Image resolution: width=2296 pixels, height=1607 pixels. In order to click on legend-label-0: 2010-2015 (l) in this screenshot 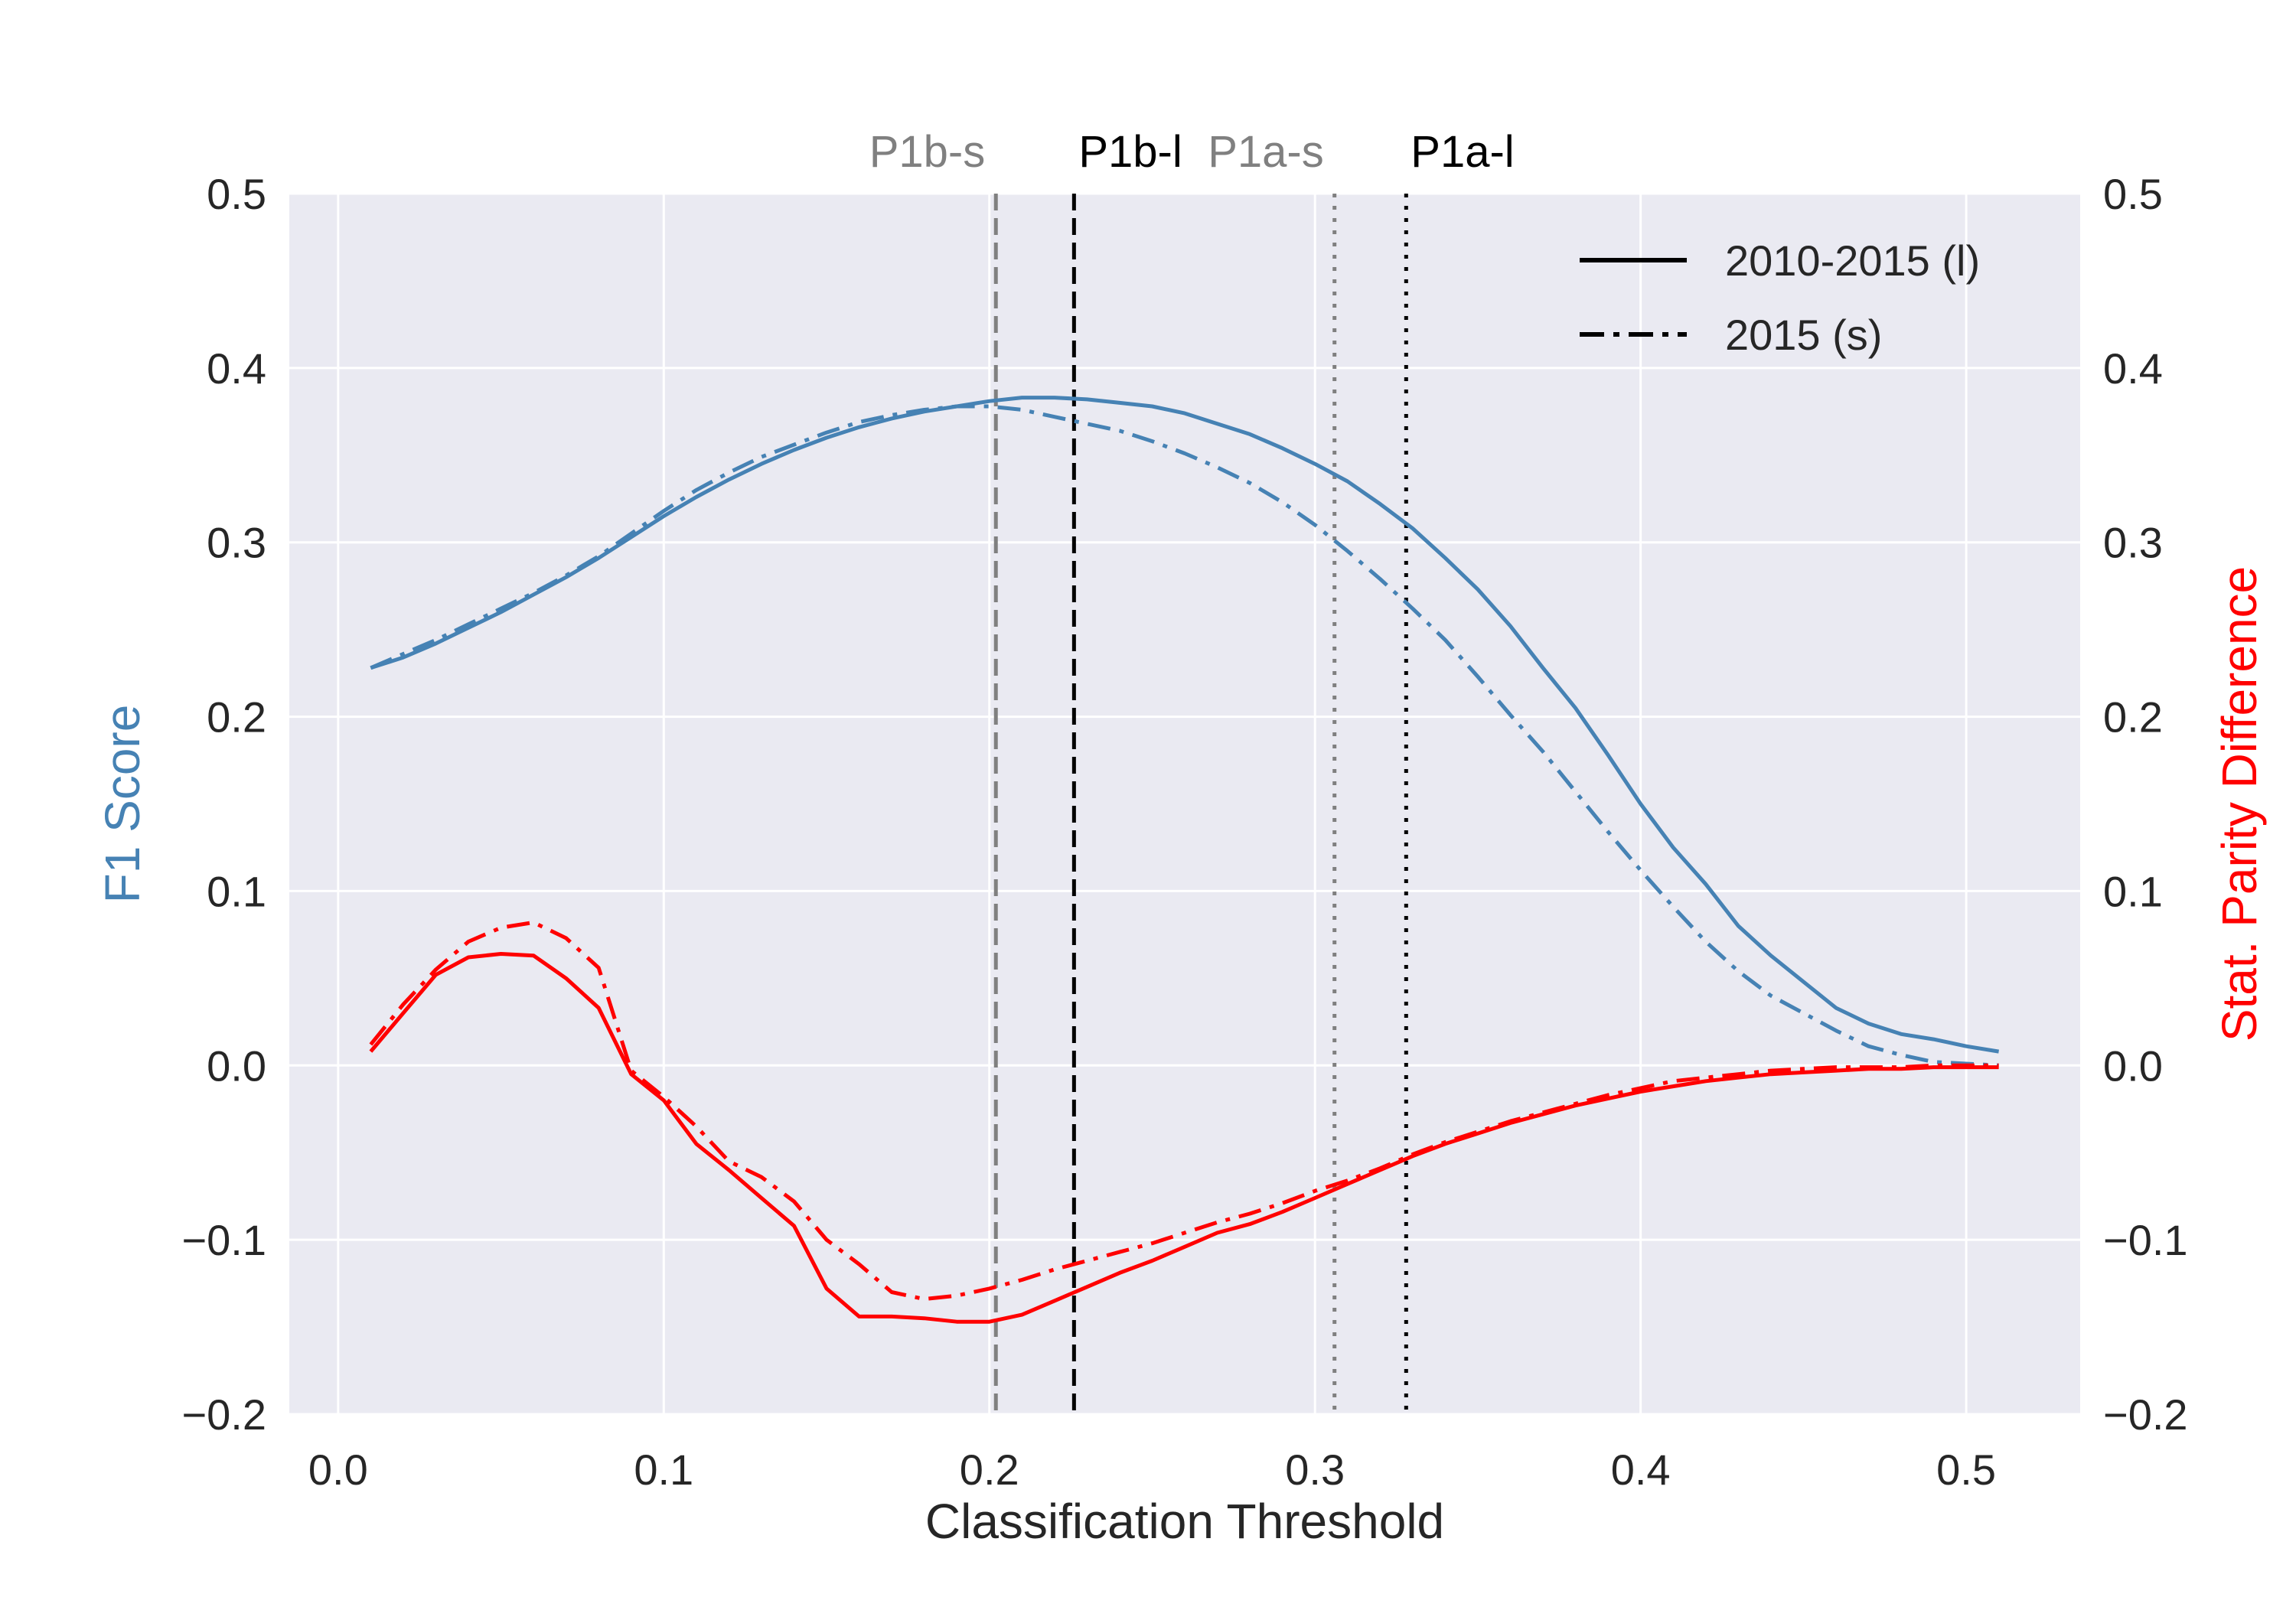, I will do `click(1852, 260)`.